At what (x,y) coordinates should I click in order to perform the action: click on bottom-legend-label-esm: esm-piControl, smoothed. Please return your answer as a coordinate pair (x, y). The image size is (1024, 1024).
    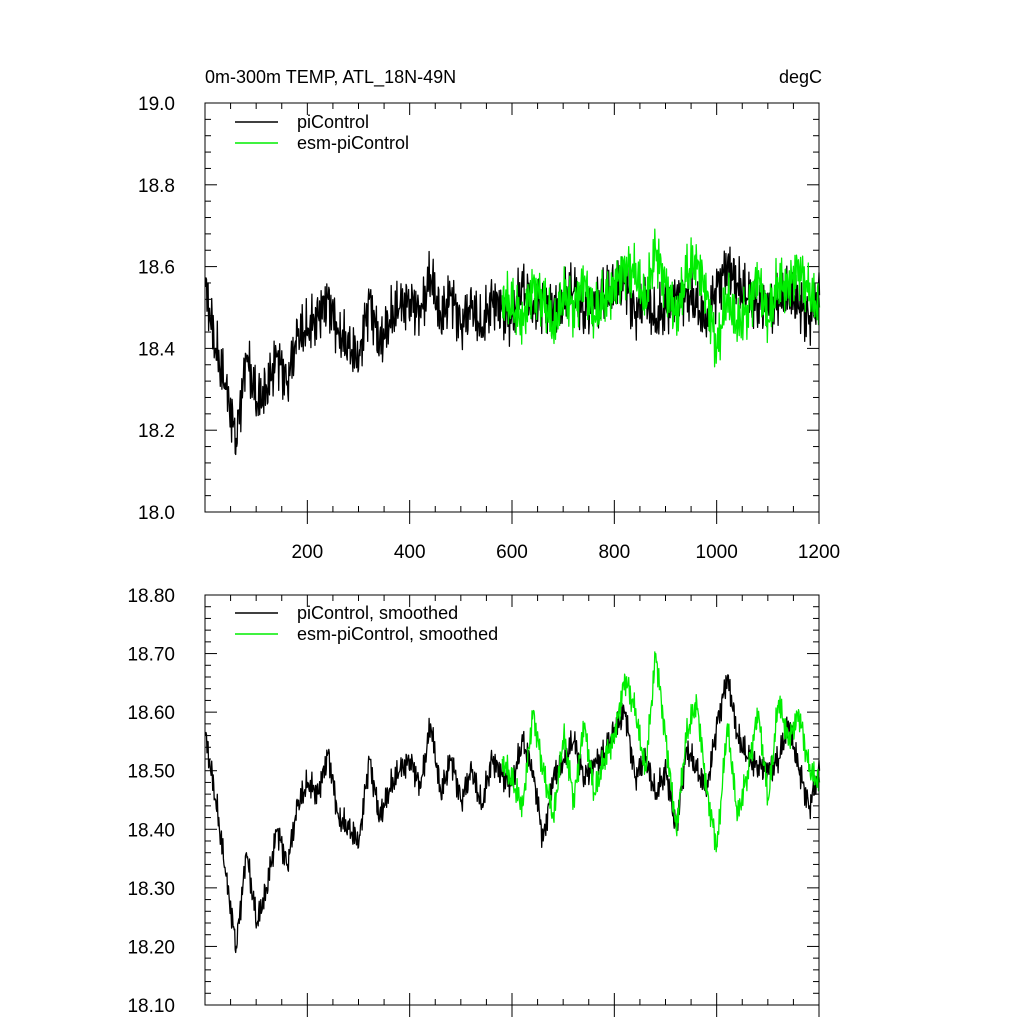
    Looking at the image, I should click on (397, 634).